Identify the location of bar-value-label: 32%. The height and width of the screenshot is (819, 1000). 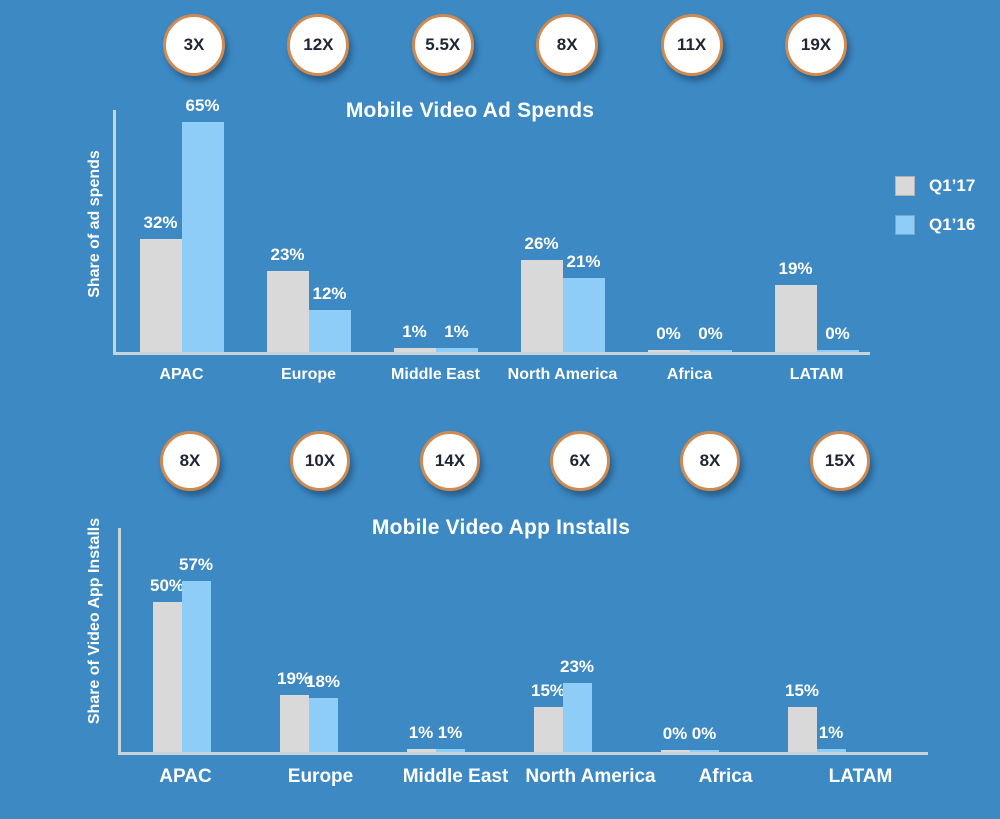
(160, 222).